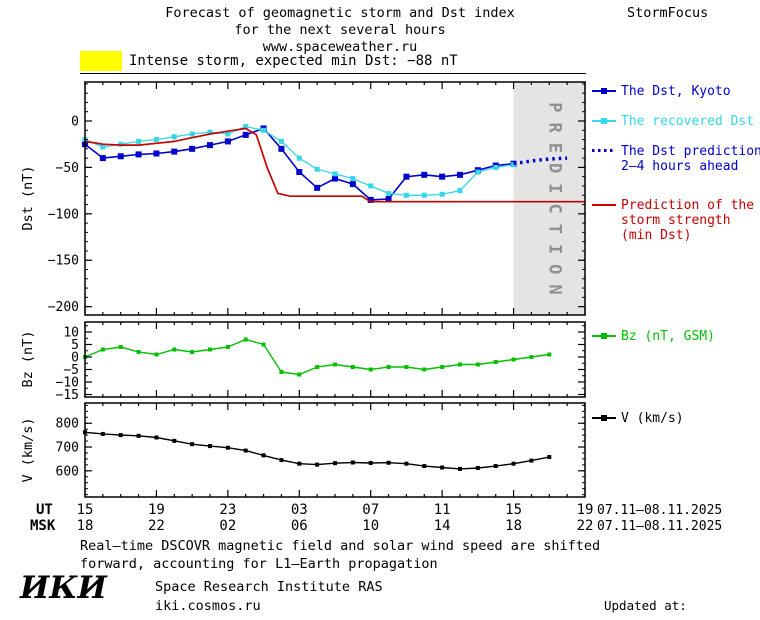  I want to click on black-square-line-icon, so click(604, 418).